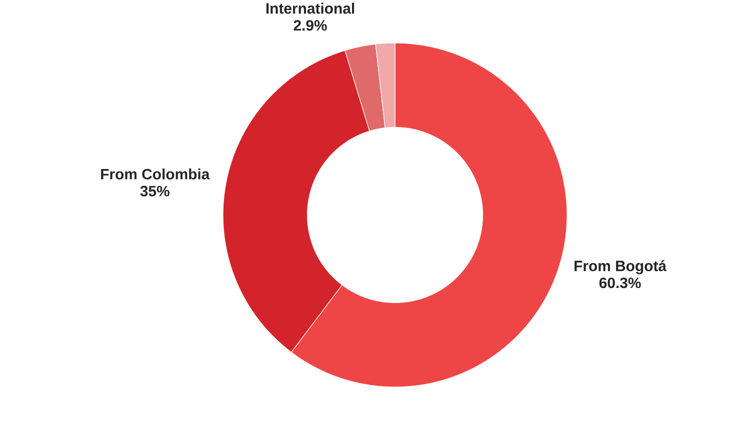 The image size is (739, 423). Describe the element at coordinates (310, 25) in the screenshot. I see `data-label: 2.9%` at that location.